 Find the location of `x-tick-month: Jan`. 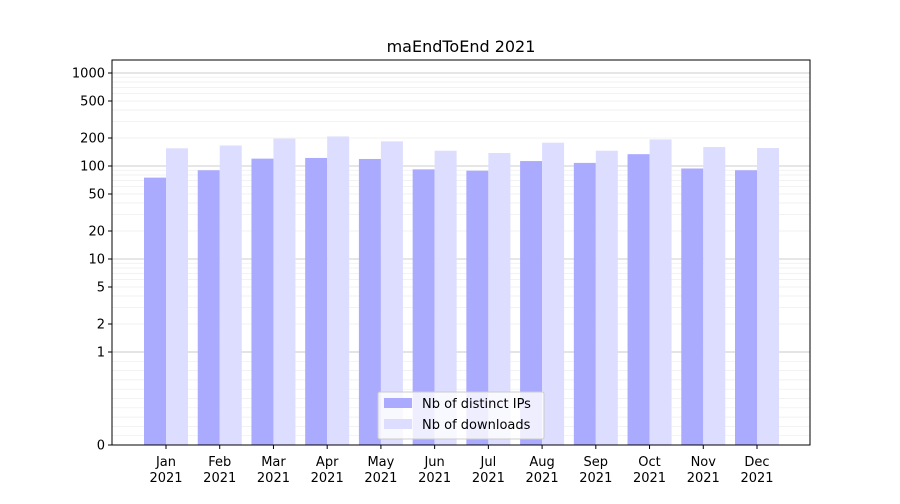

x-tick-month: Jan is located at coordinates (165, 462).